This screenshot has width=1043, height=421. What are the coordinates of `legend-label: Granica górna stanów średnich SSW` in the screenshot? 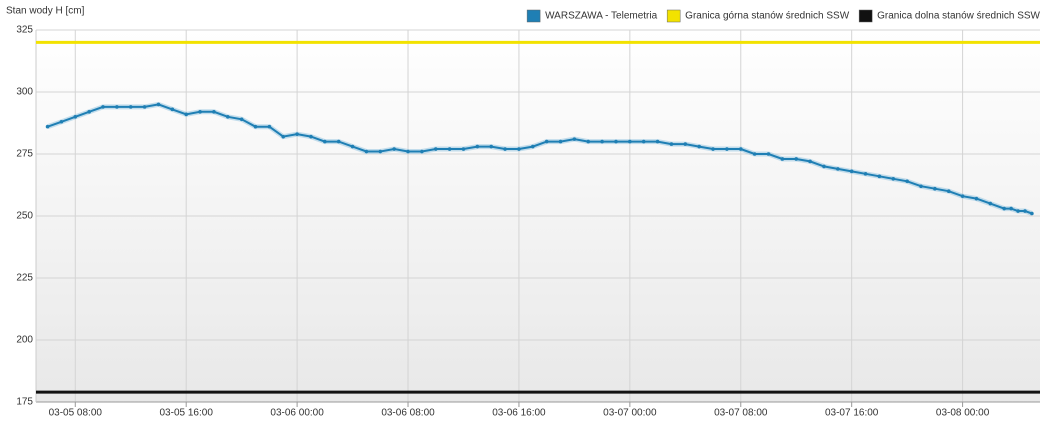 It's located at (767, 16).